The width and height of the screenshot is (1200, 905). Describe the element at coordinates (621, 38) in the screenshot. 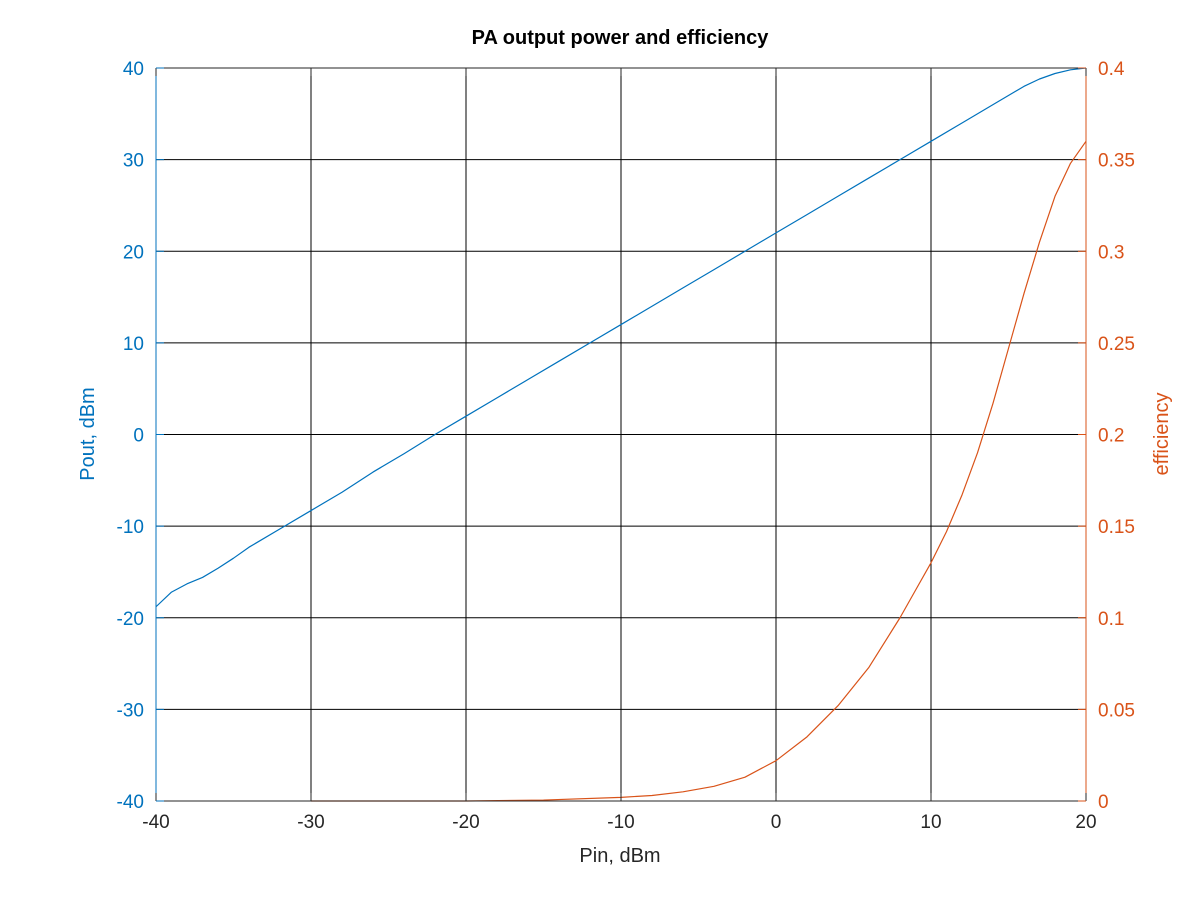

I see `chart-title: PA output power and efficiency` at that location.